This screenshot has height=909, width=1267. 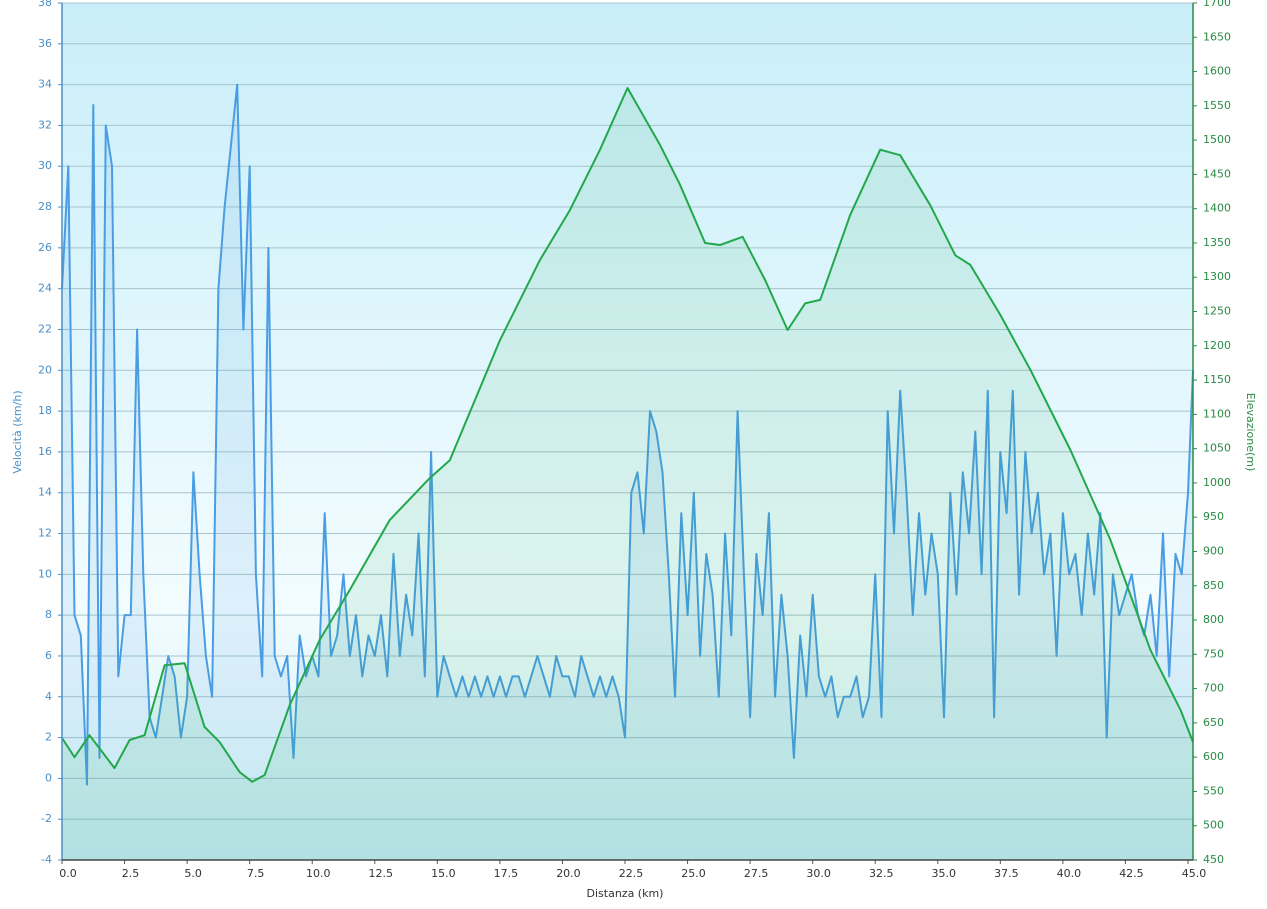 What do you see at coordinates (45, 533) in the screenshot?
I see `y-tick-label: 12` at bounding box center [45, 533].